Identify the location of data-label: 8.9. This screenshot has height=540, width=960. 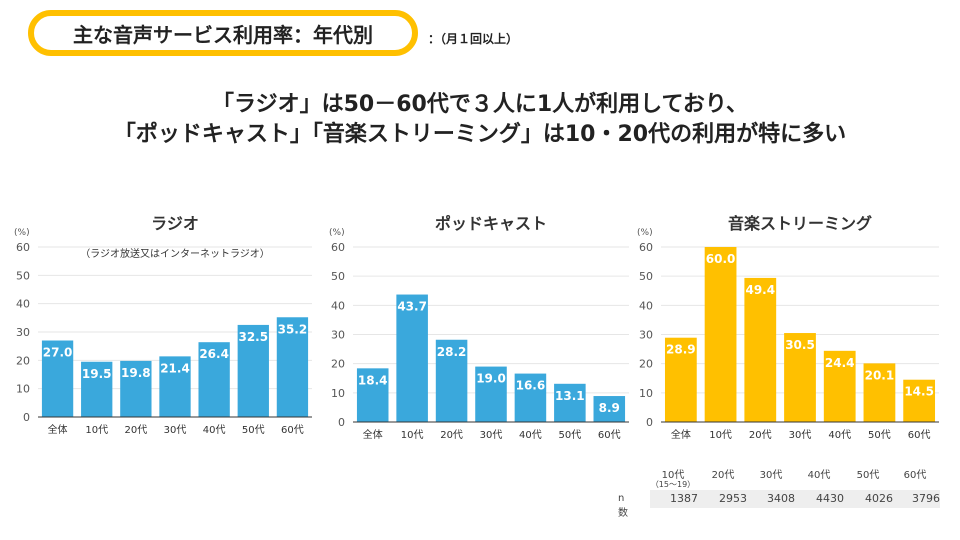
(609, 408).